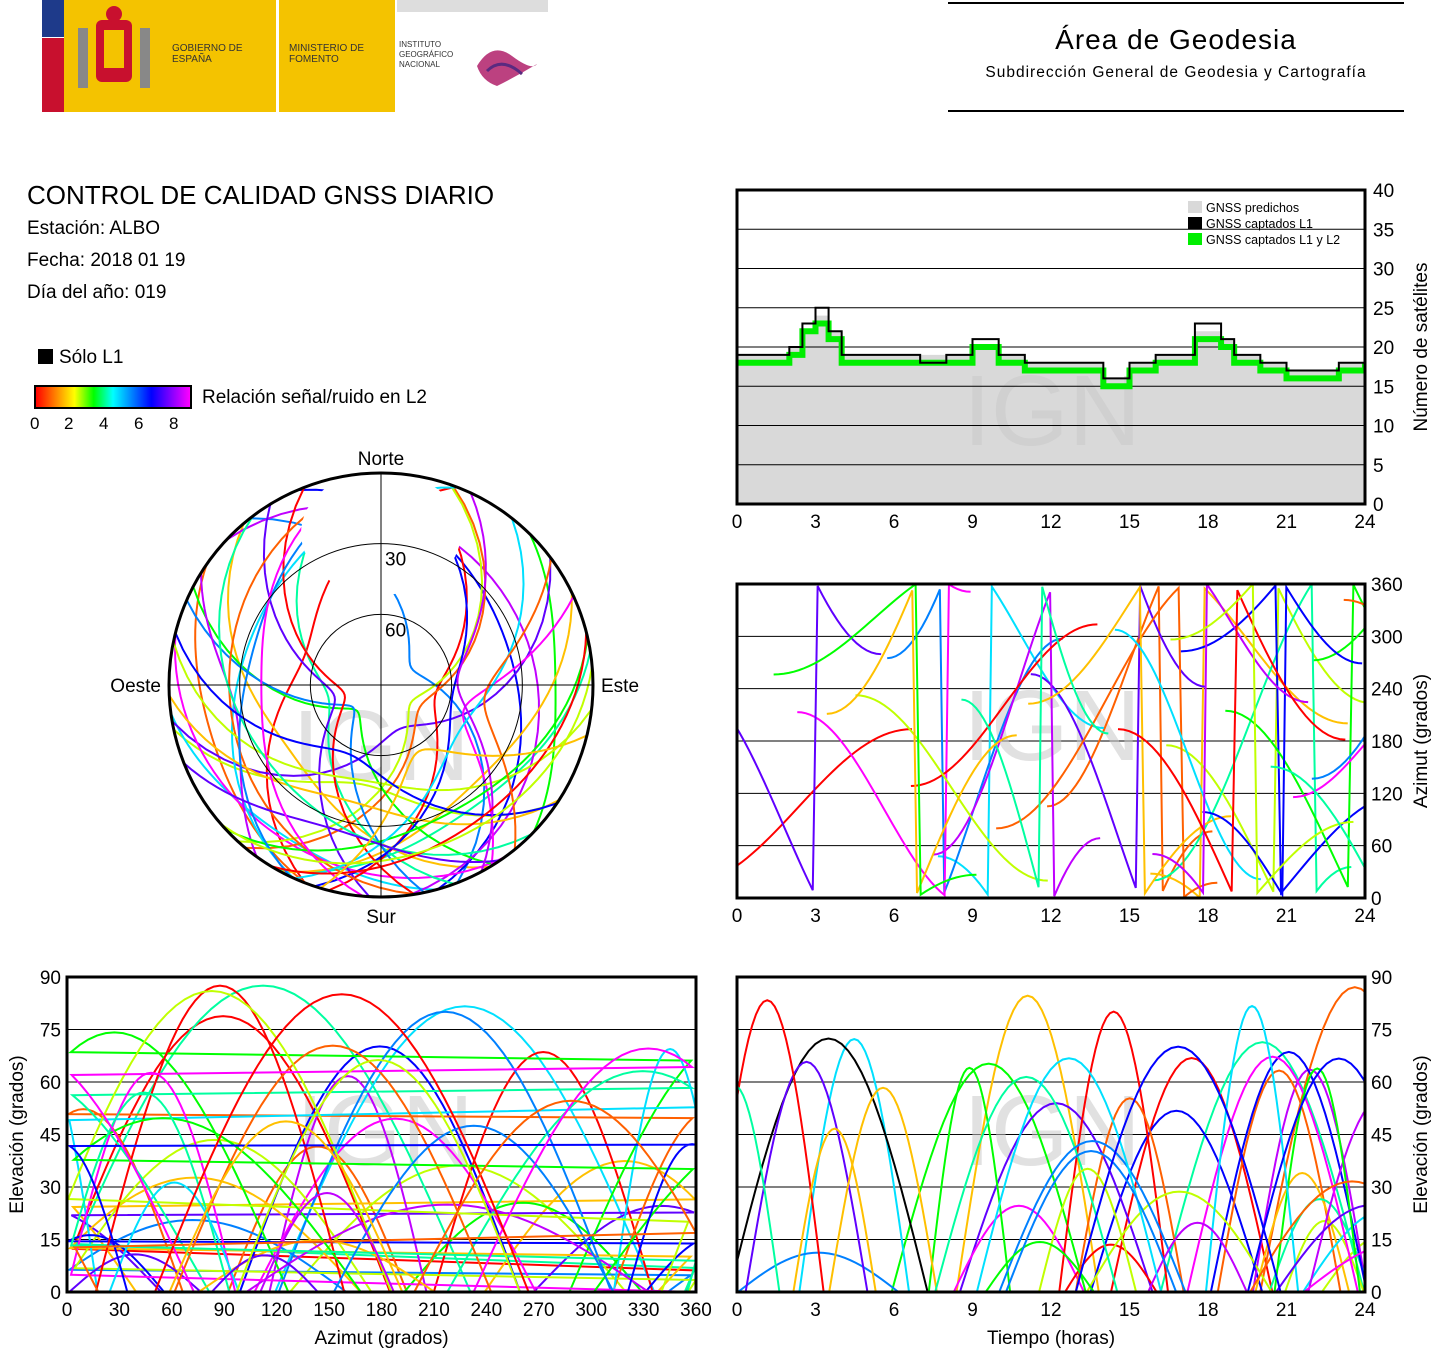 Image resolution: width=1445 pixels, height=1350 pixels. Describe the element at coordinates (35, 423) in the screenshot. I see `colorbar-tick: 0` at that location.